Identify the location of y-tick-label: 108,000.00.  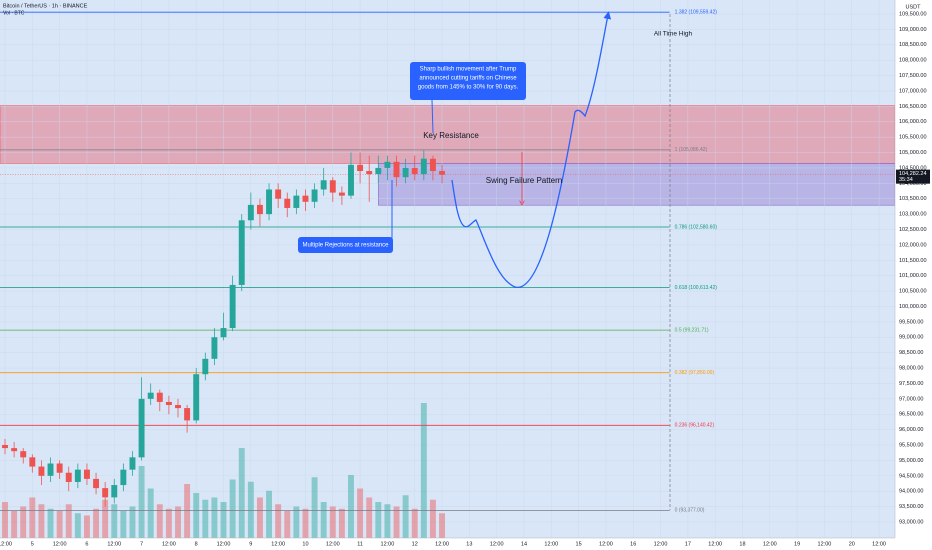
(913, 61).